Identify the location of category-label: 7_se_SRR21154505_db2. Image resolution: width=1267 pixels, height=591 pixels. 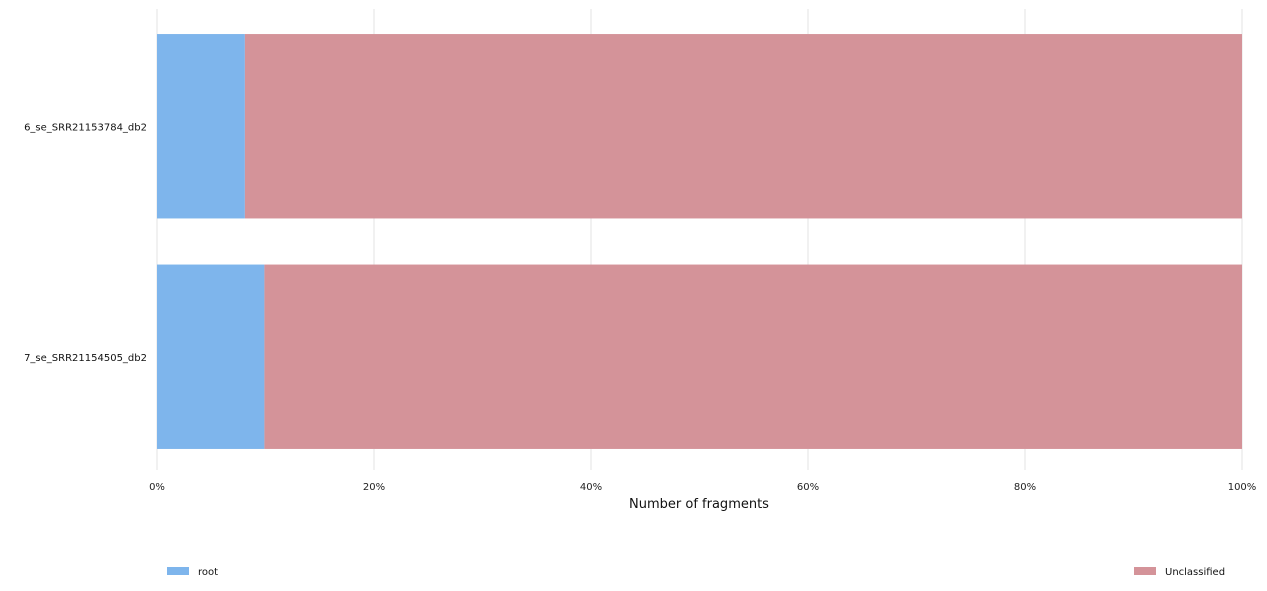
(85, 358).